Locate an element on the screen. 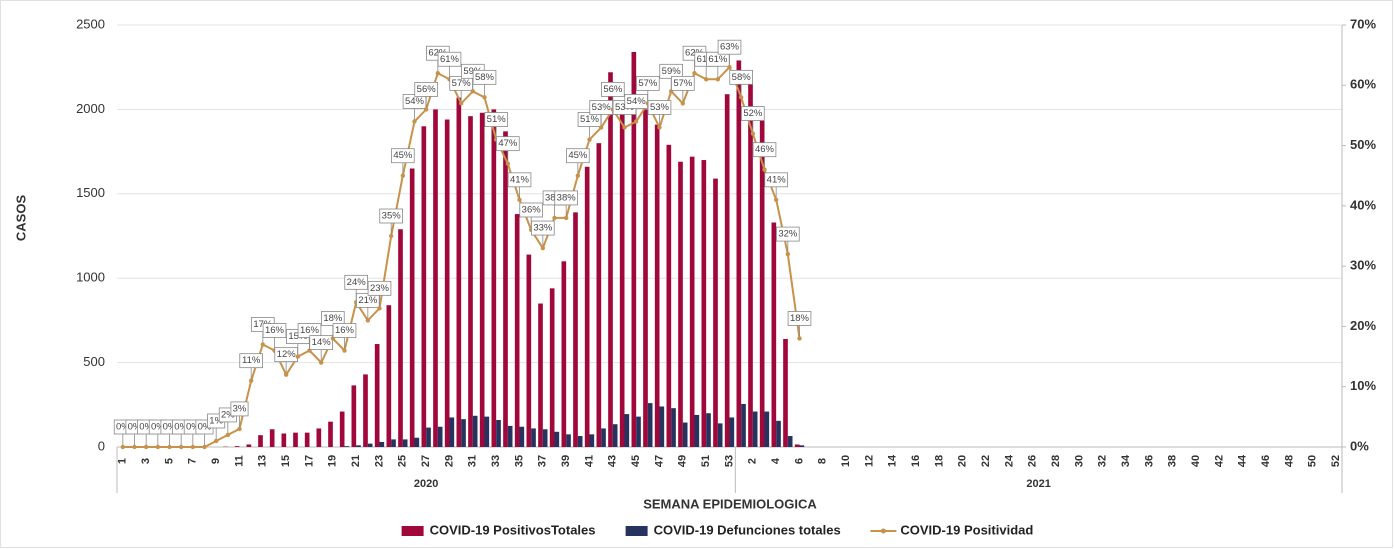  data-label: 46% is located at coordinates (765, 149).